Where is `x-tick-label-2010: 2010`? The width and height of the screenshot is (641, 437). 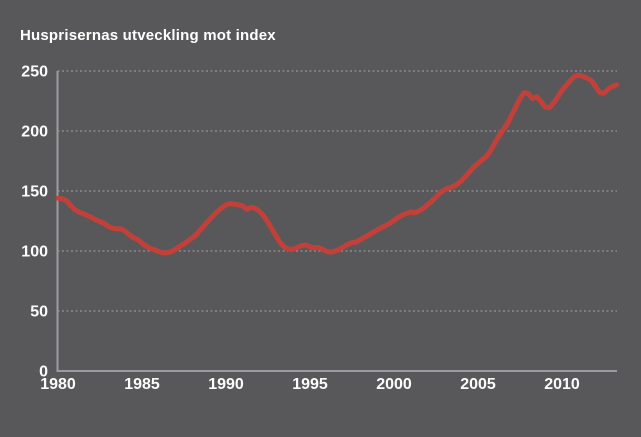 x-tick-label-2010: 2010 is located at coordinates (562, 384).